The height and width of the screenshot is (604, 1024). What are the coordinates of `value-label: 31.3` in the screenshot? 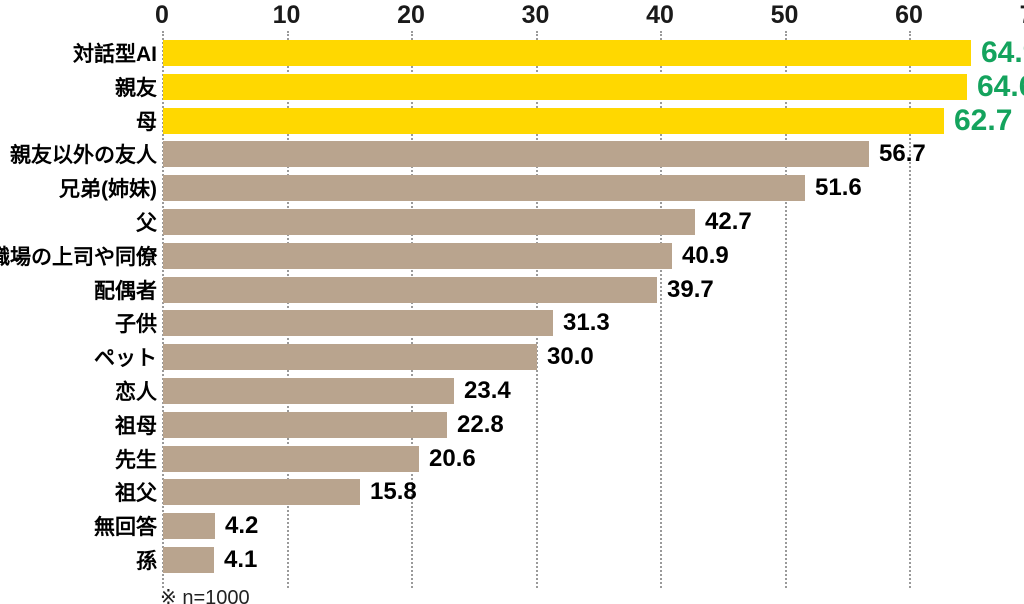 It's located at (586, 322).